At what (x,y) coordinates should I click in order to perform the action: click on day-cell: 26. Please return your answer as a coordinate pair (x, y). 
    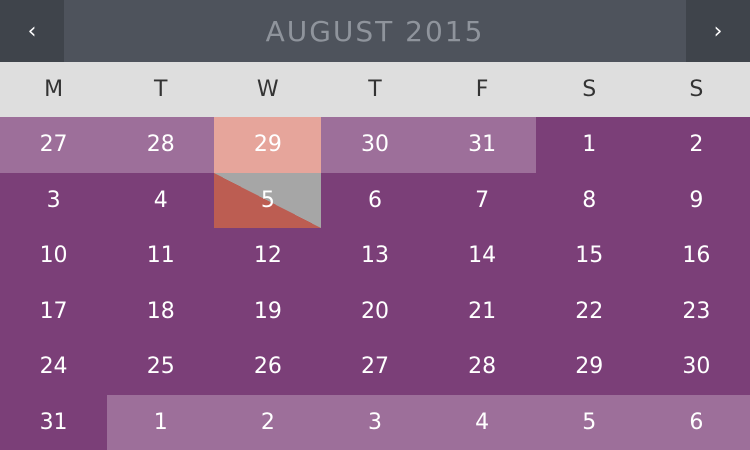
    Looking at the image, I should click on (268, 367).